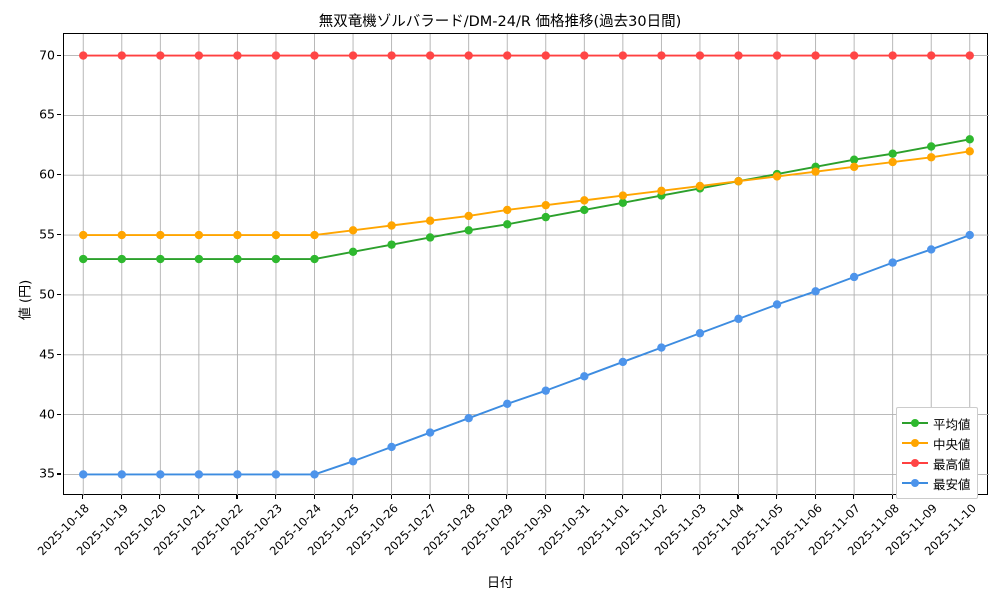  I want to click on y-tick-label: 60, so click(47, 174).